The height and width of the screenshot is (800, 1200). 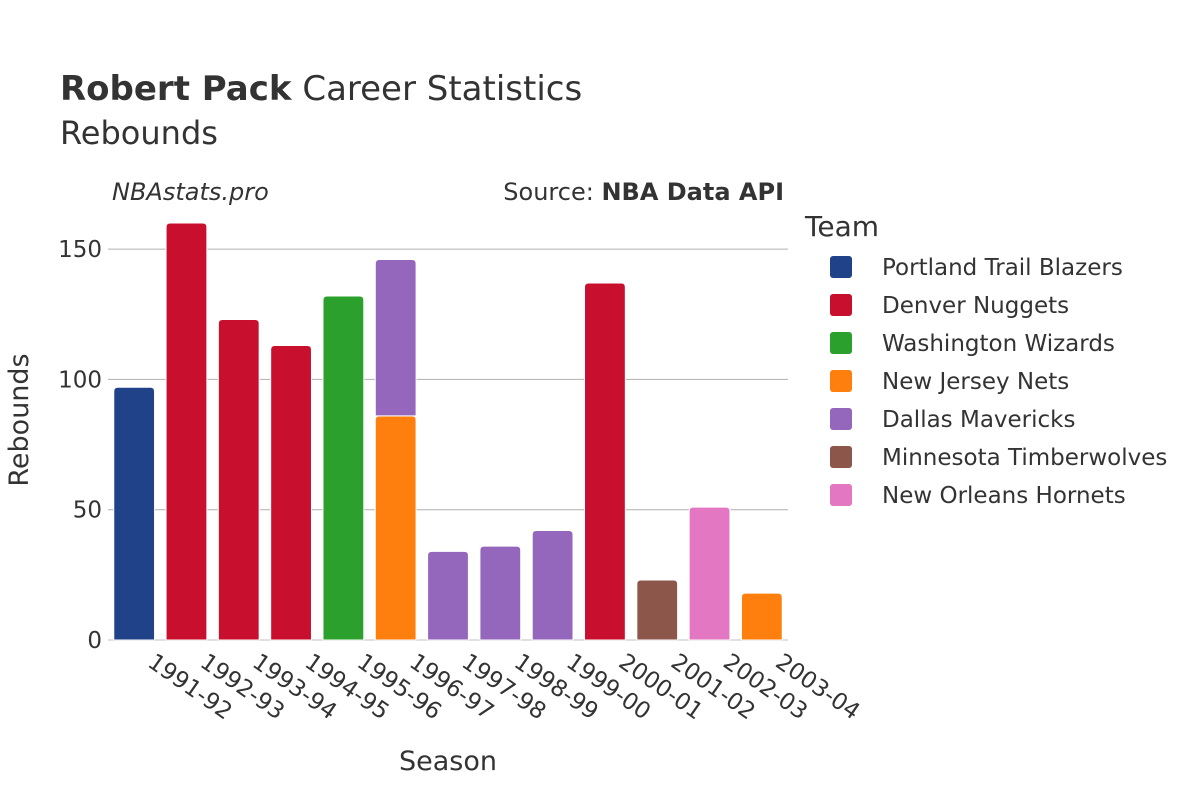 What do you see at coordinates (841, 226) in the screenshot?
I see `legend-title: Team` at bounding box center [841, 226].